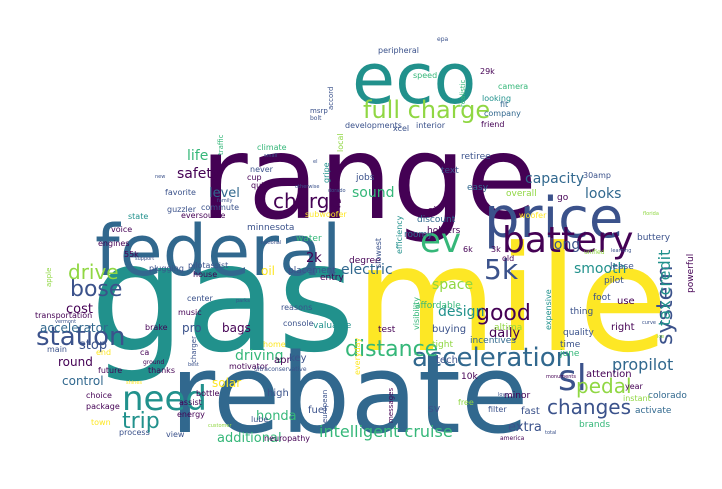 The width and height of the screenshot is (722, 489). What do you see at coordinates (443, 39) in the screenshot?
I see `word-epa: epa` at bounding box center [443, 39].